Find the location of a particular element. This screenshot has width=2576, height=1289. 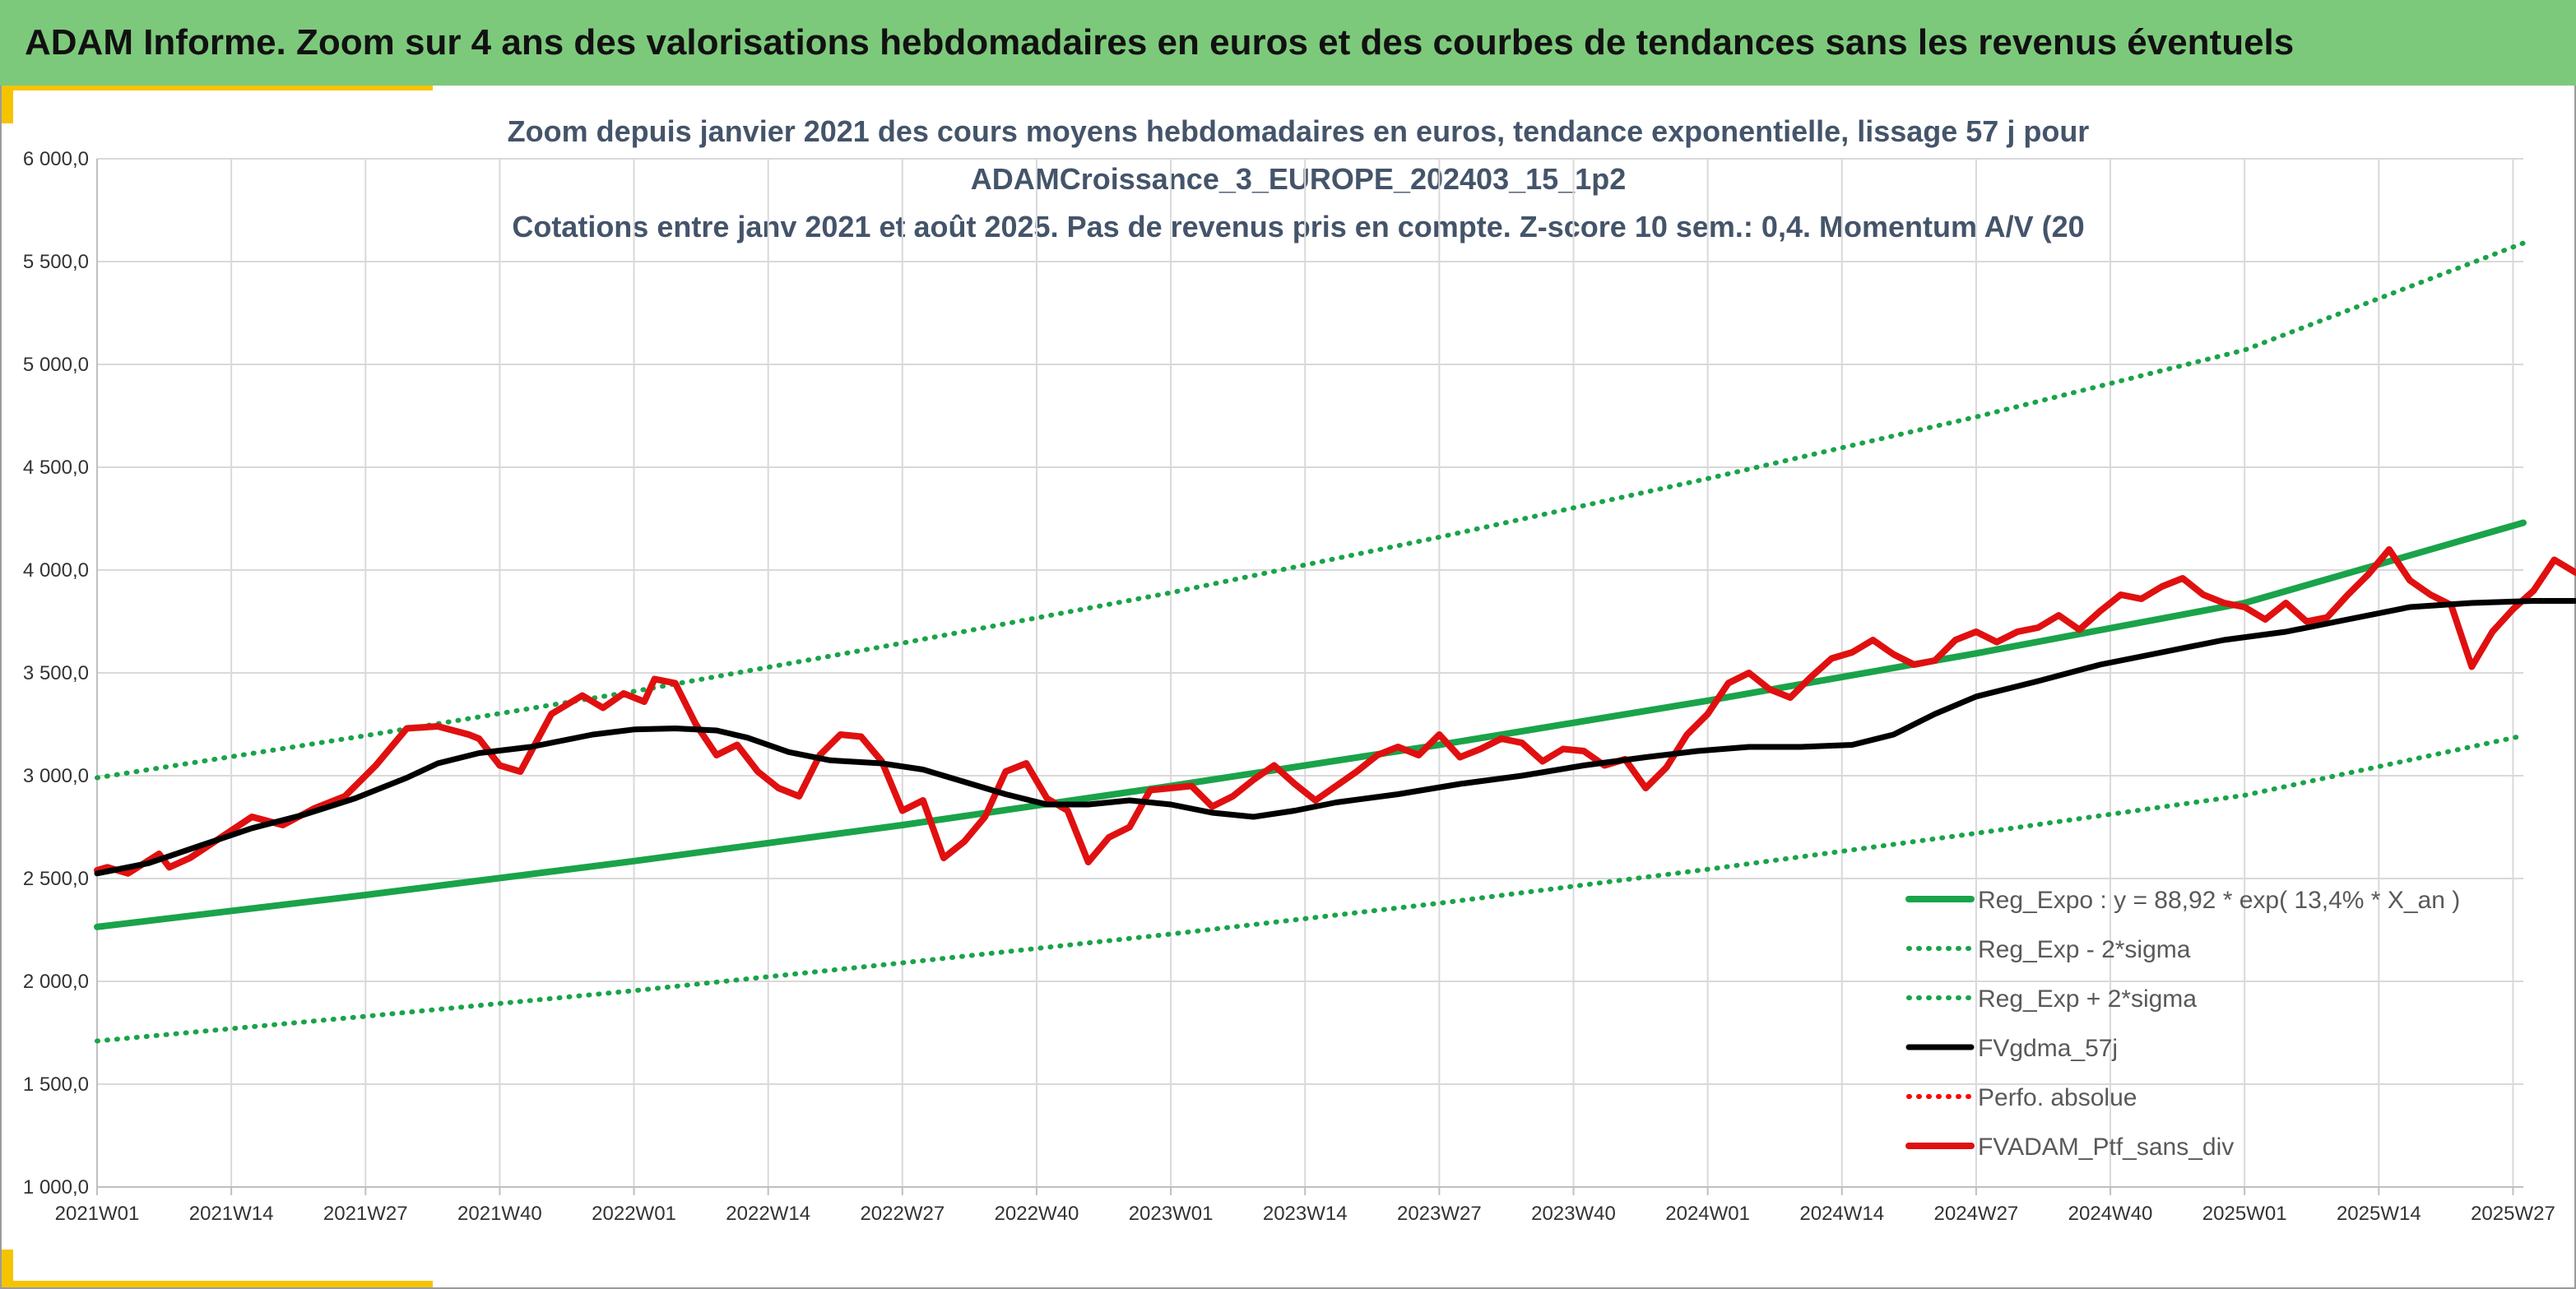

x-tick-label: 2024W14 is located at coordinates (1841, 1214).